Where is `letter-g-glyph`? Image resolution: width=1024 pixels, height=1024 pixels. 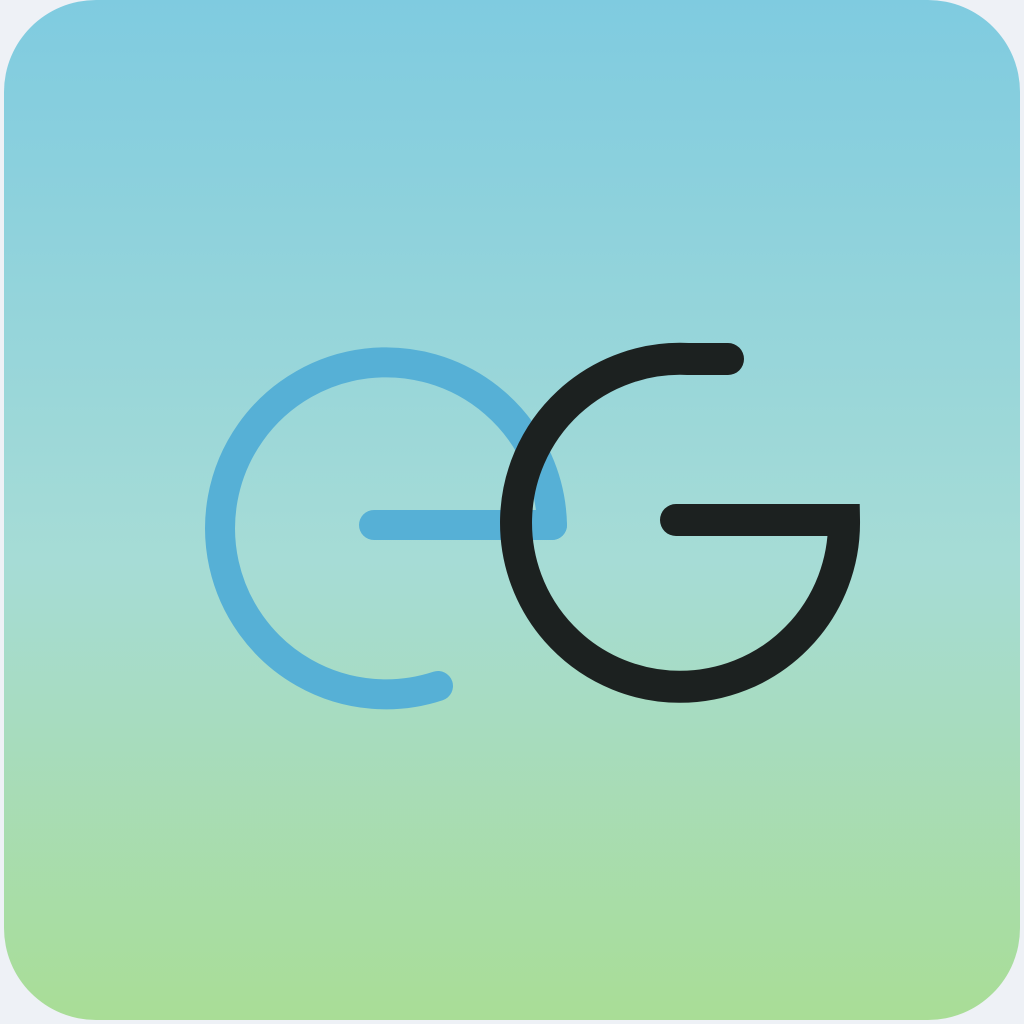 letter-g-glyph is located at coordinates (680, 522).